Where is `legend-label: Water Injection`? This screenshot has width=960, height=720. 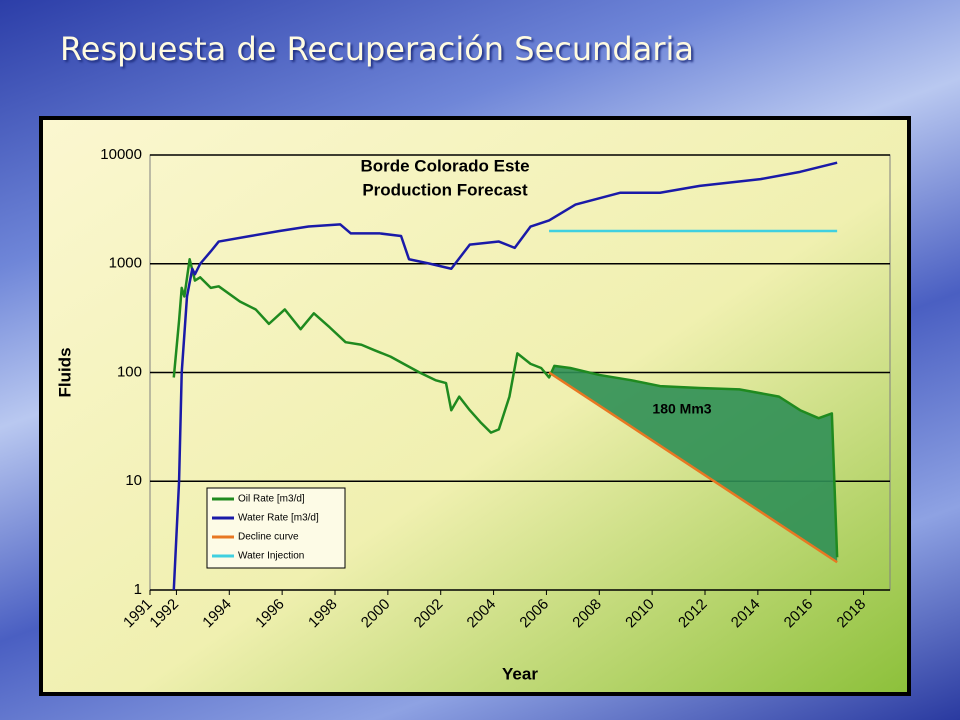
legend-label: Water Injection is located at coordinates (271, 556).